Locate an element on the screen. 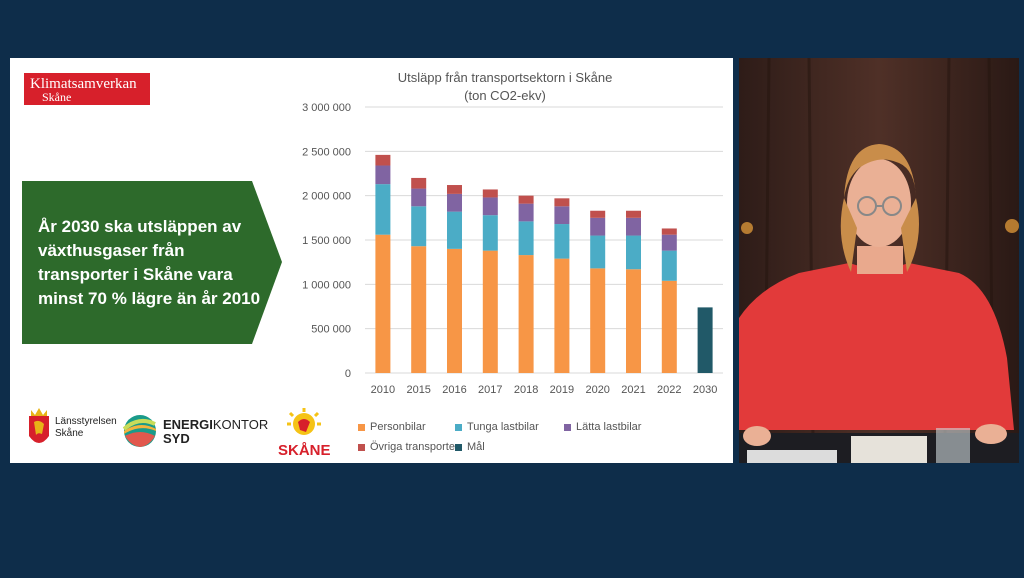 The width and height of the screenshot is (1024, 578). legend-label: Övriga transporter is located at coordinates (414, 447).